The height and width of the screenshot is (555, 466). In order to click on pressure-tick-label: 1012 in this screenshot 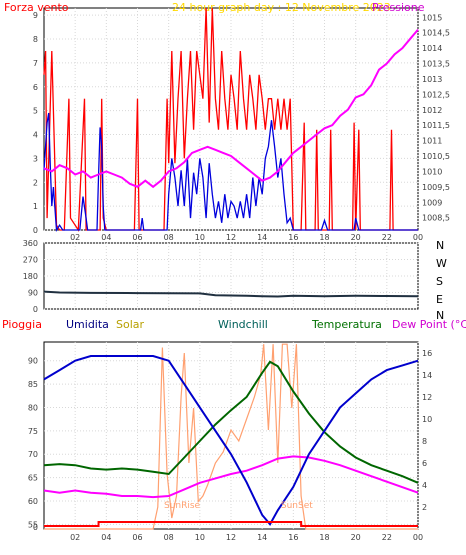, I will do `click(432, 110)`.